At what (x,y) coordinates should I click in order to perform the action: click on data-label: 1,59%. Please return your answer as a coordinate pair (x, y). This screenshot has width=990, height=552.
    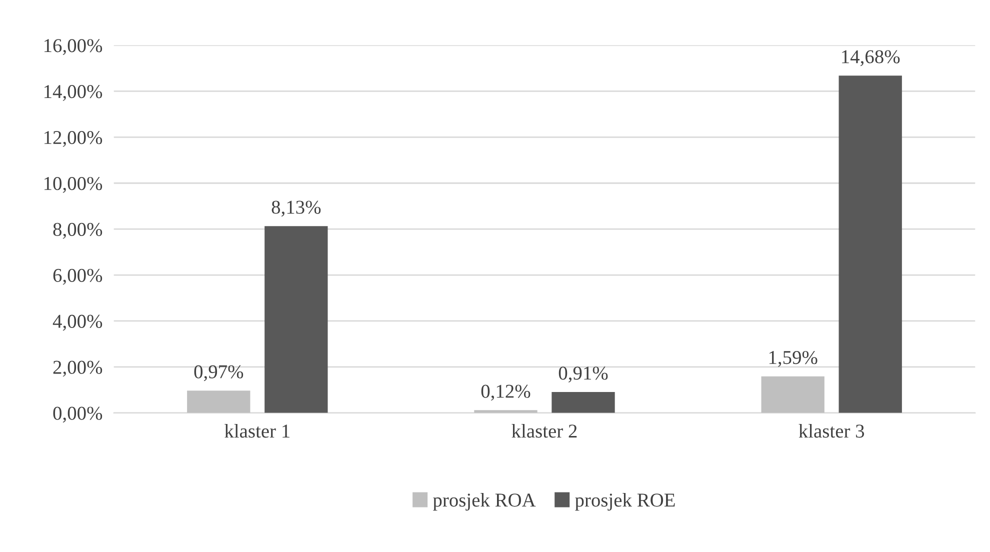
    Looking at the image, I should click on (793, 358).